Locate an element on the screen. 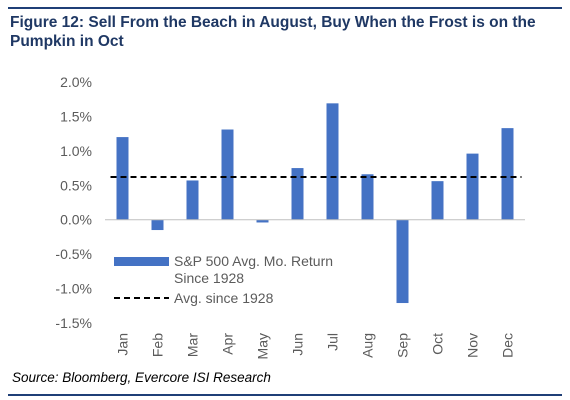 This screenshot has height=400, width=570. bar-jul is located at coordinates (332, 161).